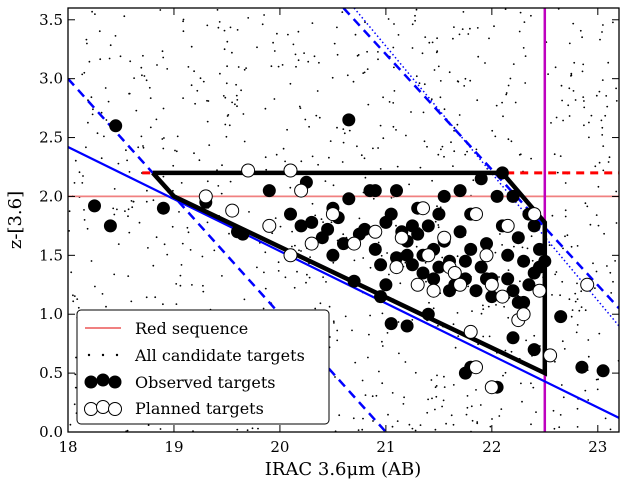 This screenshot has height=487, width=629. I want to click on x-tick-label: 22, so click(491, 447).